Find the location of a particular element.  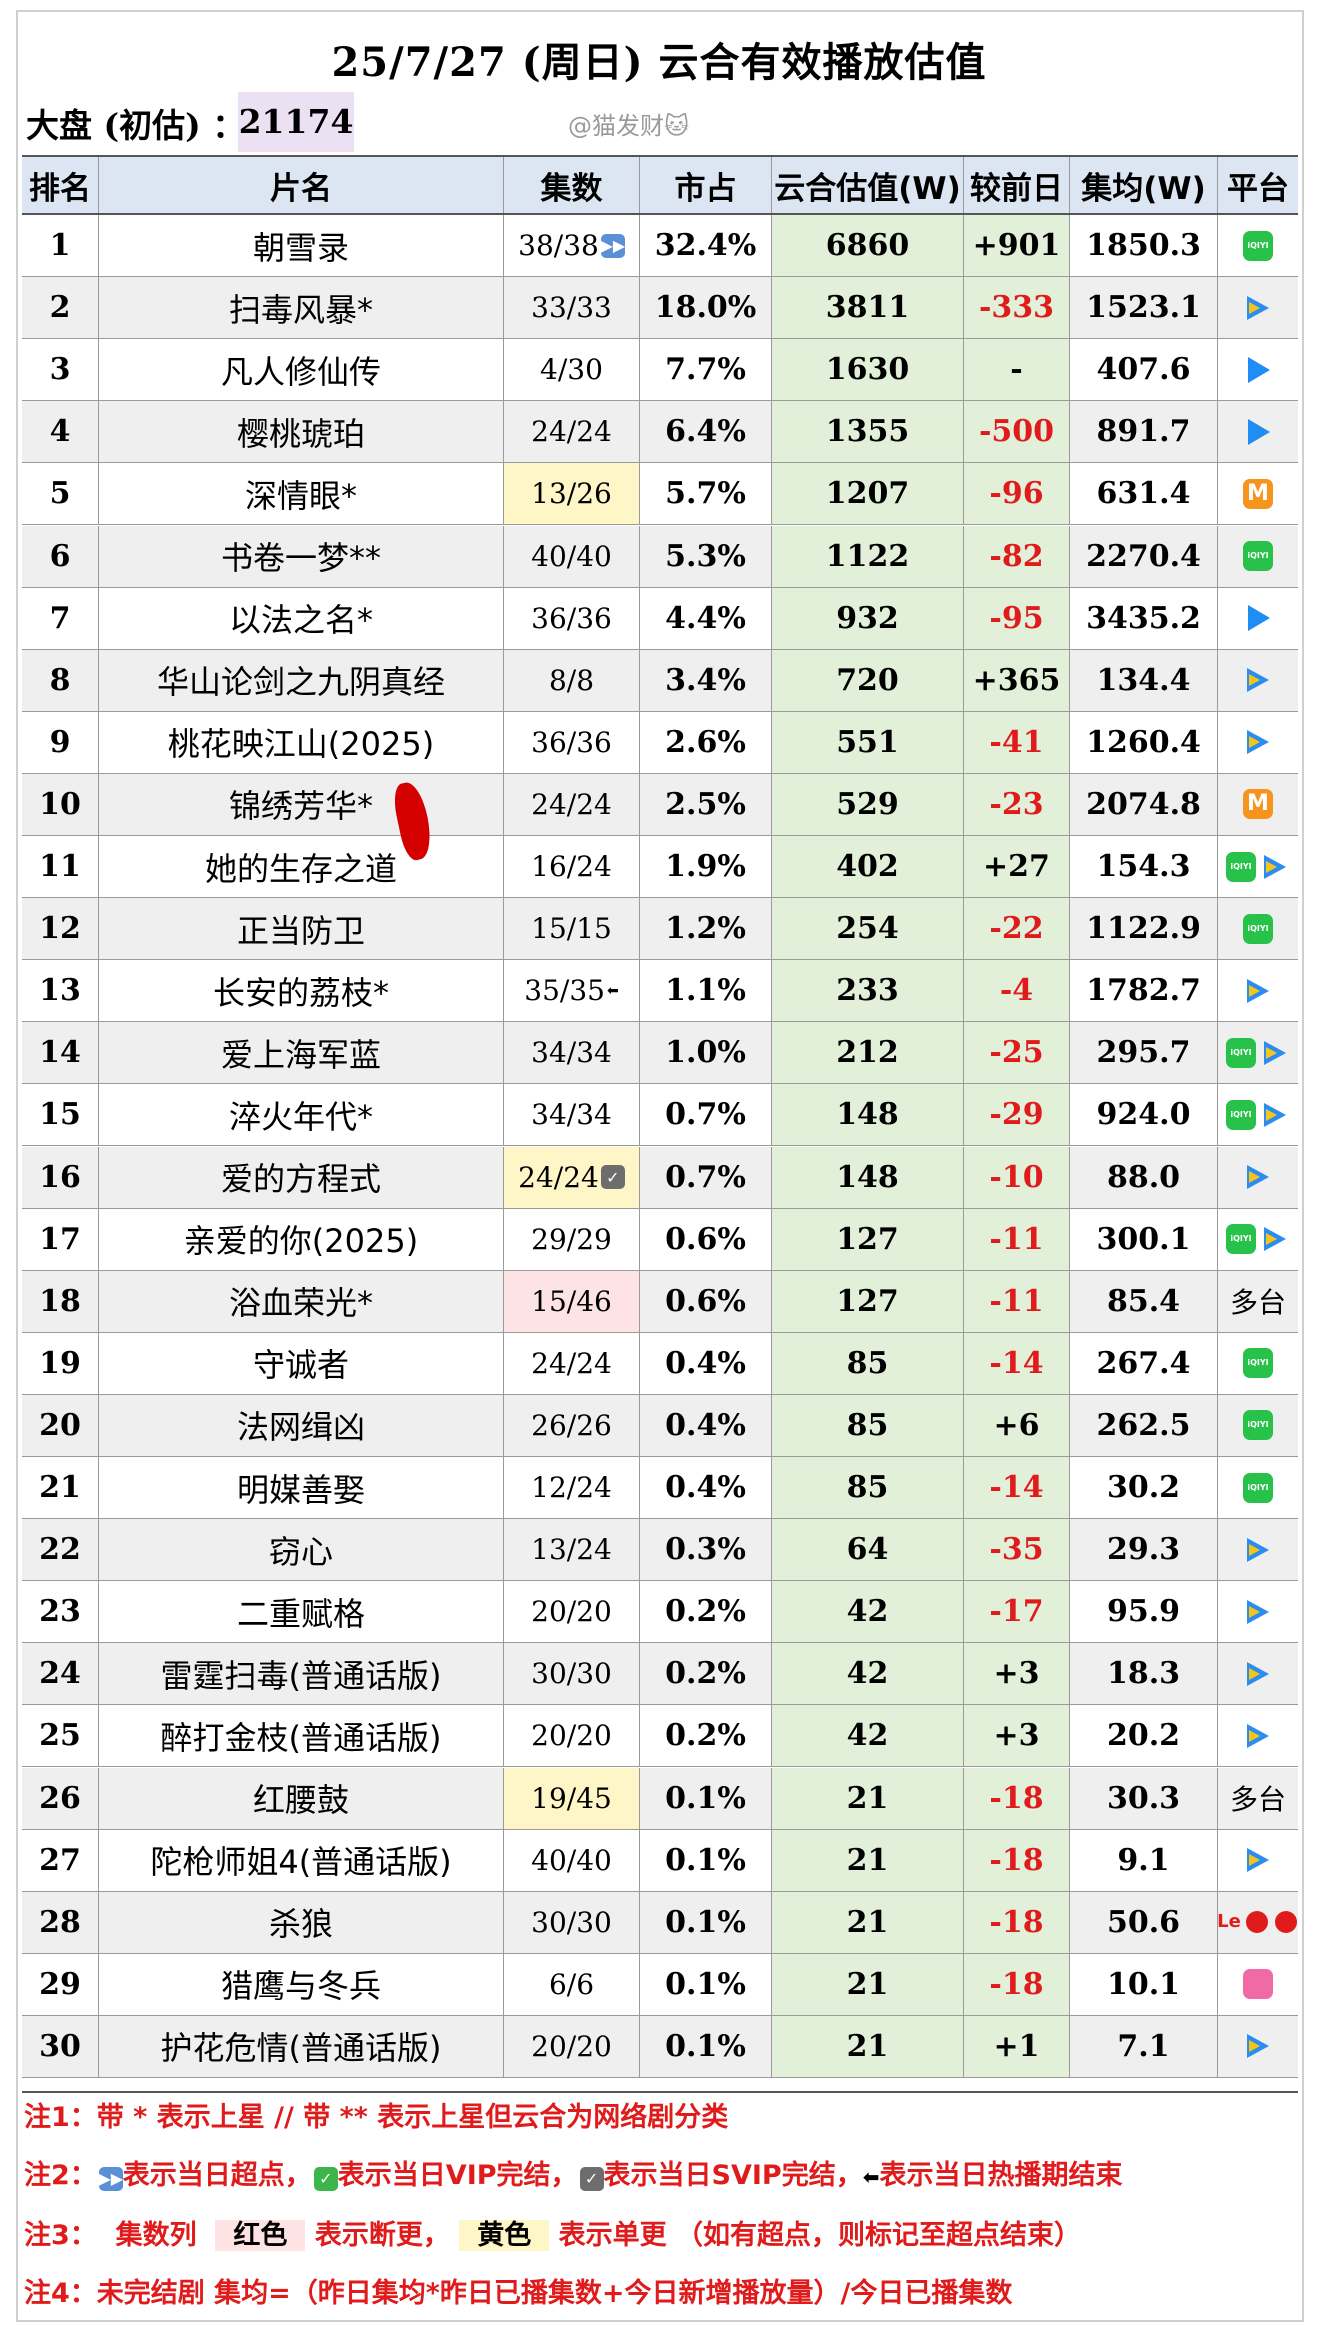

episodes-cell: 40/40 is located at coordinates (572, 556).